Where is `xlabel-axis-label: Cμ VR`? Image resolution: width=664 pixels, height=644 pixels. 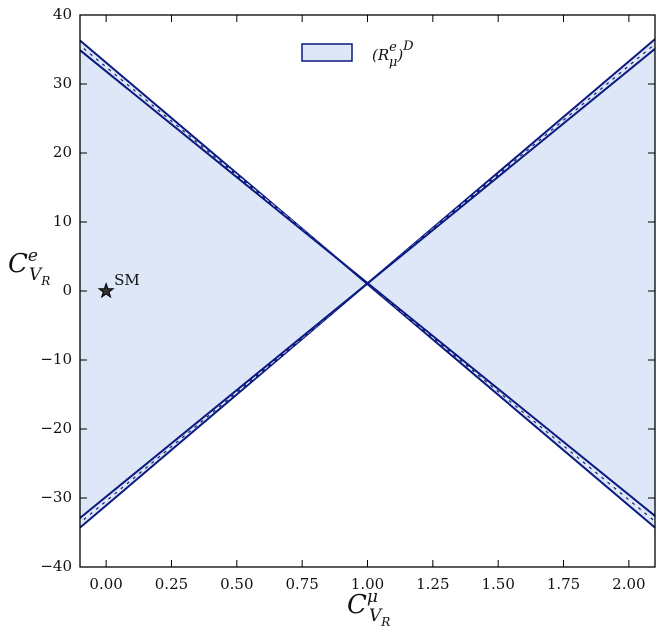 xlabel-axis-label: Cμ VR is located at coordinates (368, 608).